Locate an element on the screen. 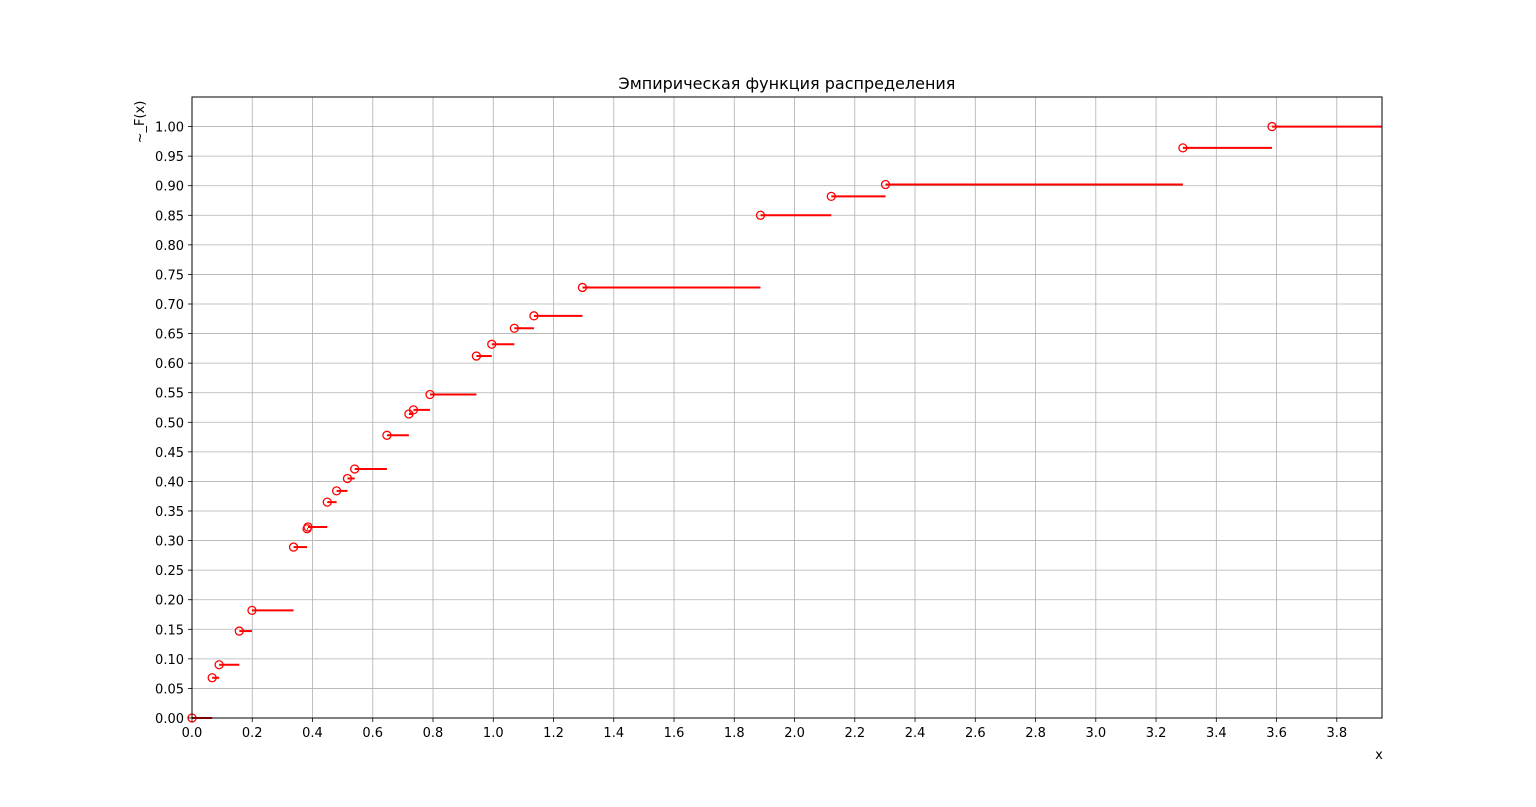 This screenshot has width=1536, height=807. x-tick-label: 3.8 is located at coordinates (1336, 733).